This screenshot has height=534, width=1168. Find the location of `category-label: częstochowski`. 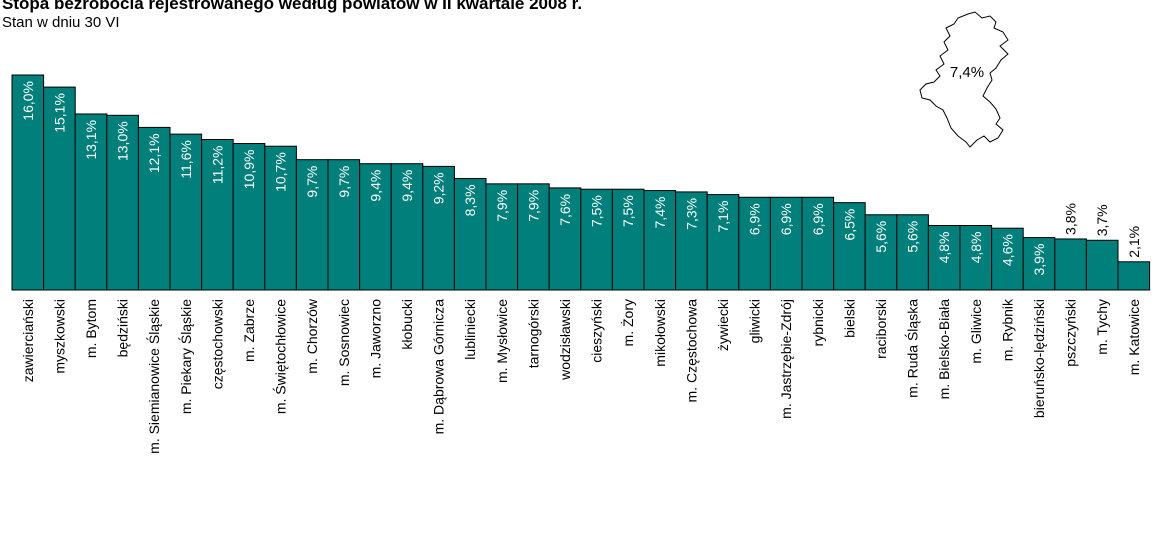

category-label: częstochowski is located at coordinates (217, 344).